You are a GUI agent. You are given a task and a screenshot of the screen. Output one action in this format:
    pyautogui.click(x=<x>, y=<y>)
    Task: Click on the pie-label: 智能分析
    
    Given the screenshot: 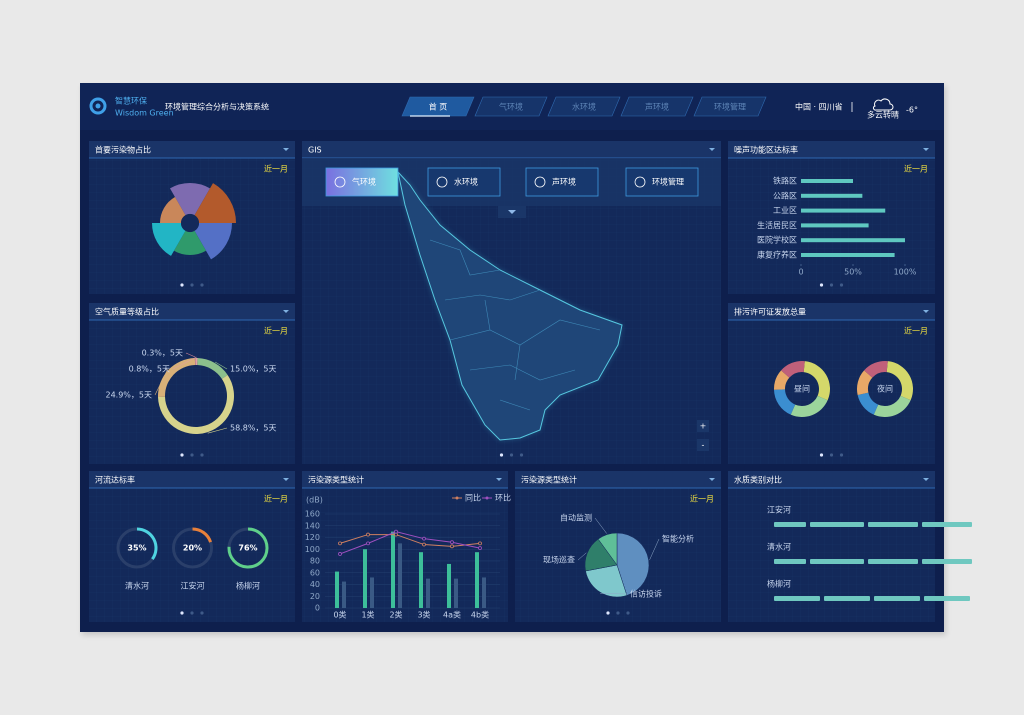 What is the action you would take?
    pyautogui.click(x=678, y=539)
    